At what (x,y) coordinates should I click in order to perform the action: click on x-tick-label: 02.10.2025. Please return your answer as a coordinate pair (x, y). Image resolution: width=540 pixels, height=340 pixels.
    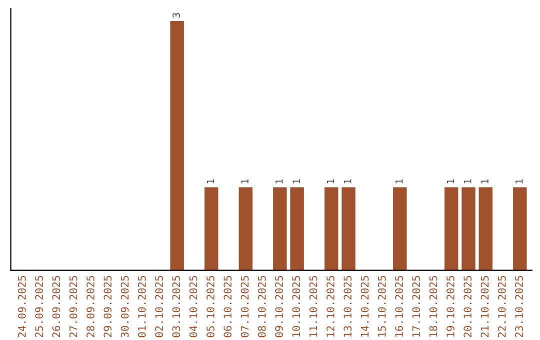
    Looking at the image, I should click on (159, 307).